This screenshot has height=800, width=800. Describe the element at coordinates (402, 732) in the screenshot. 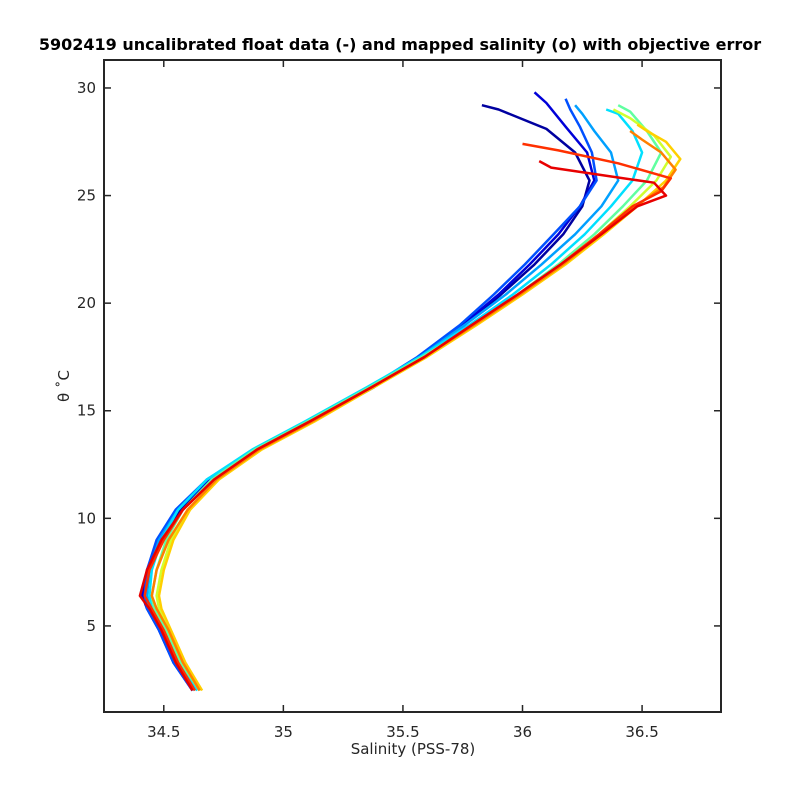

I see `x-tick-label: 35.5` at that location.